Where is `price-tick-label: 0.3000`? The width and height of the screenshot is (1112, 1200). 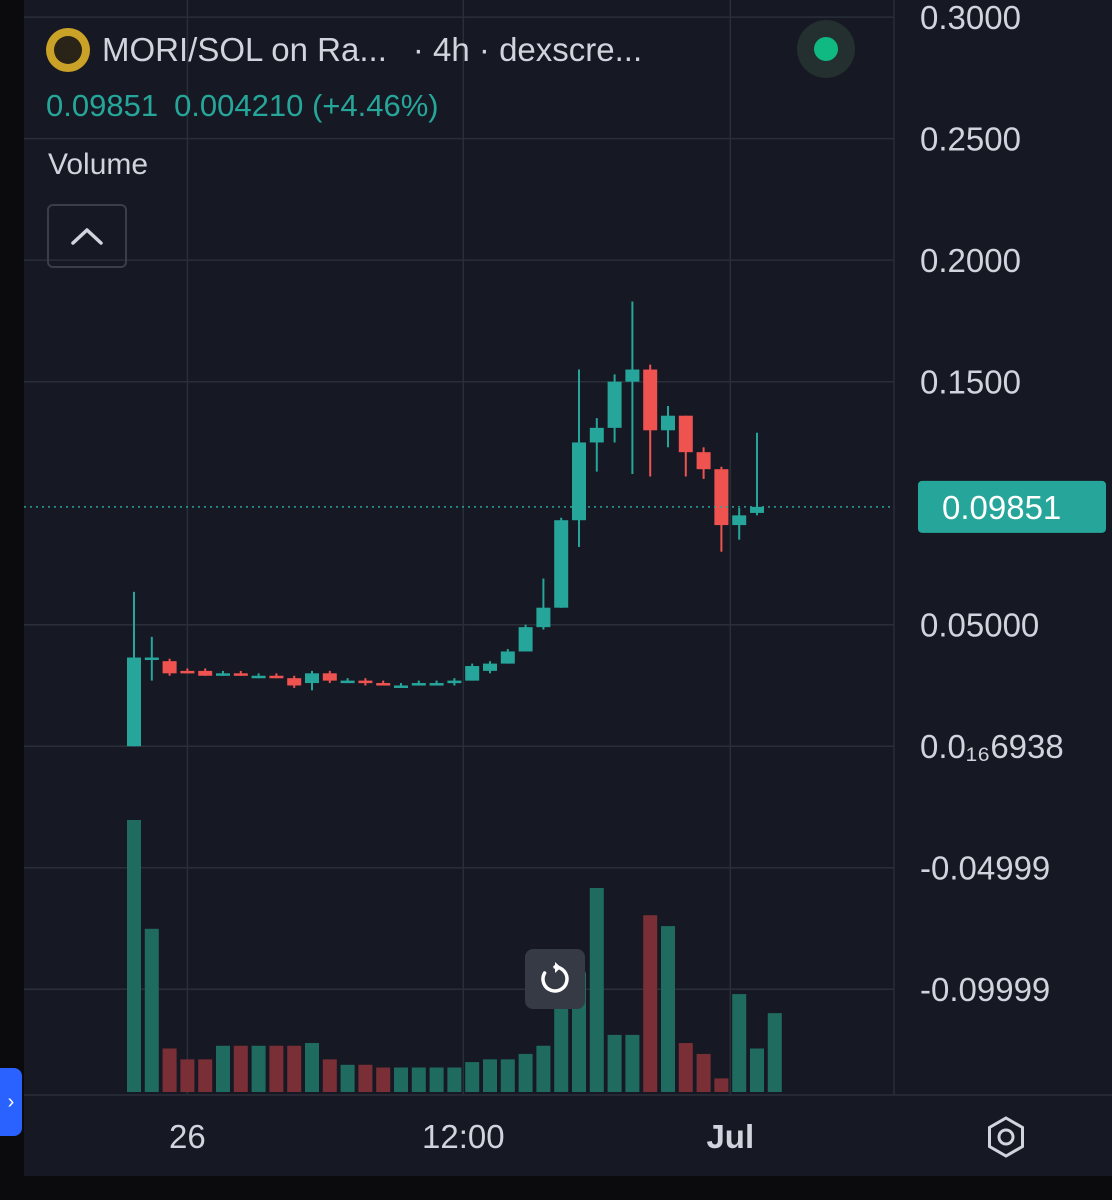 price-tick-label: 0.3000 is located at coordinates (970, 18).